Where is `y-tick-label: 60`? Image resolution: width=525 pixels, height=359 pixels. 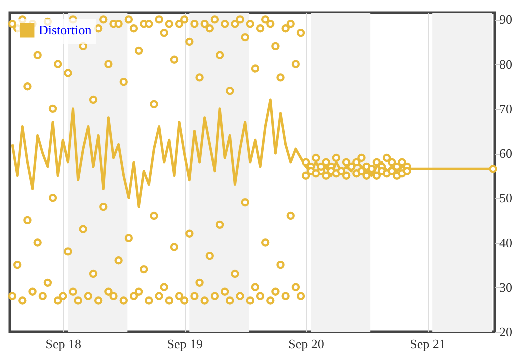
y-tick-label: 60 is located at coordinates (506, 154).